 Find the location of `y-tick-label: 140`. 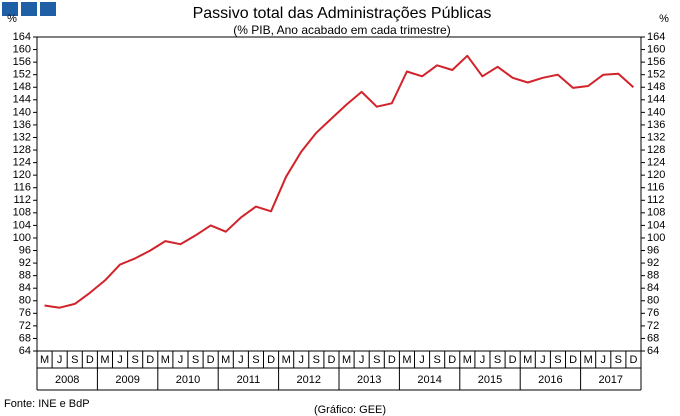

y-tick-label: 140 is located at coordinates (22, 112).